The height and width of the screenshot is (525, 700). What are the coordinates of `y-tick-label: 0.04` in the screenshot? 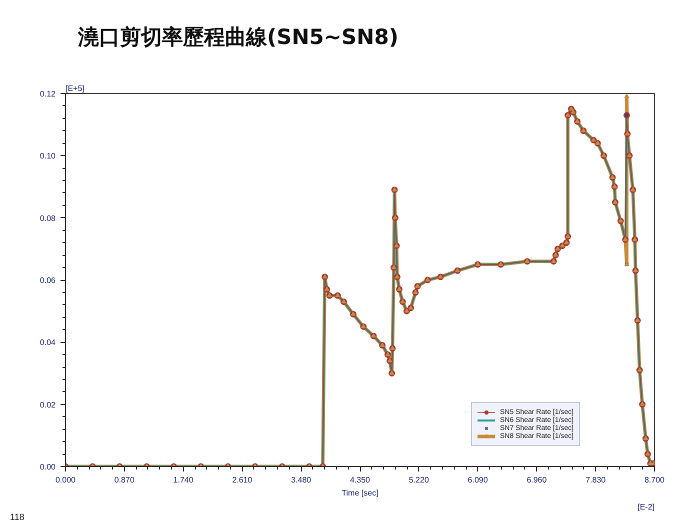 It's located at (48, 343).